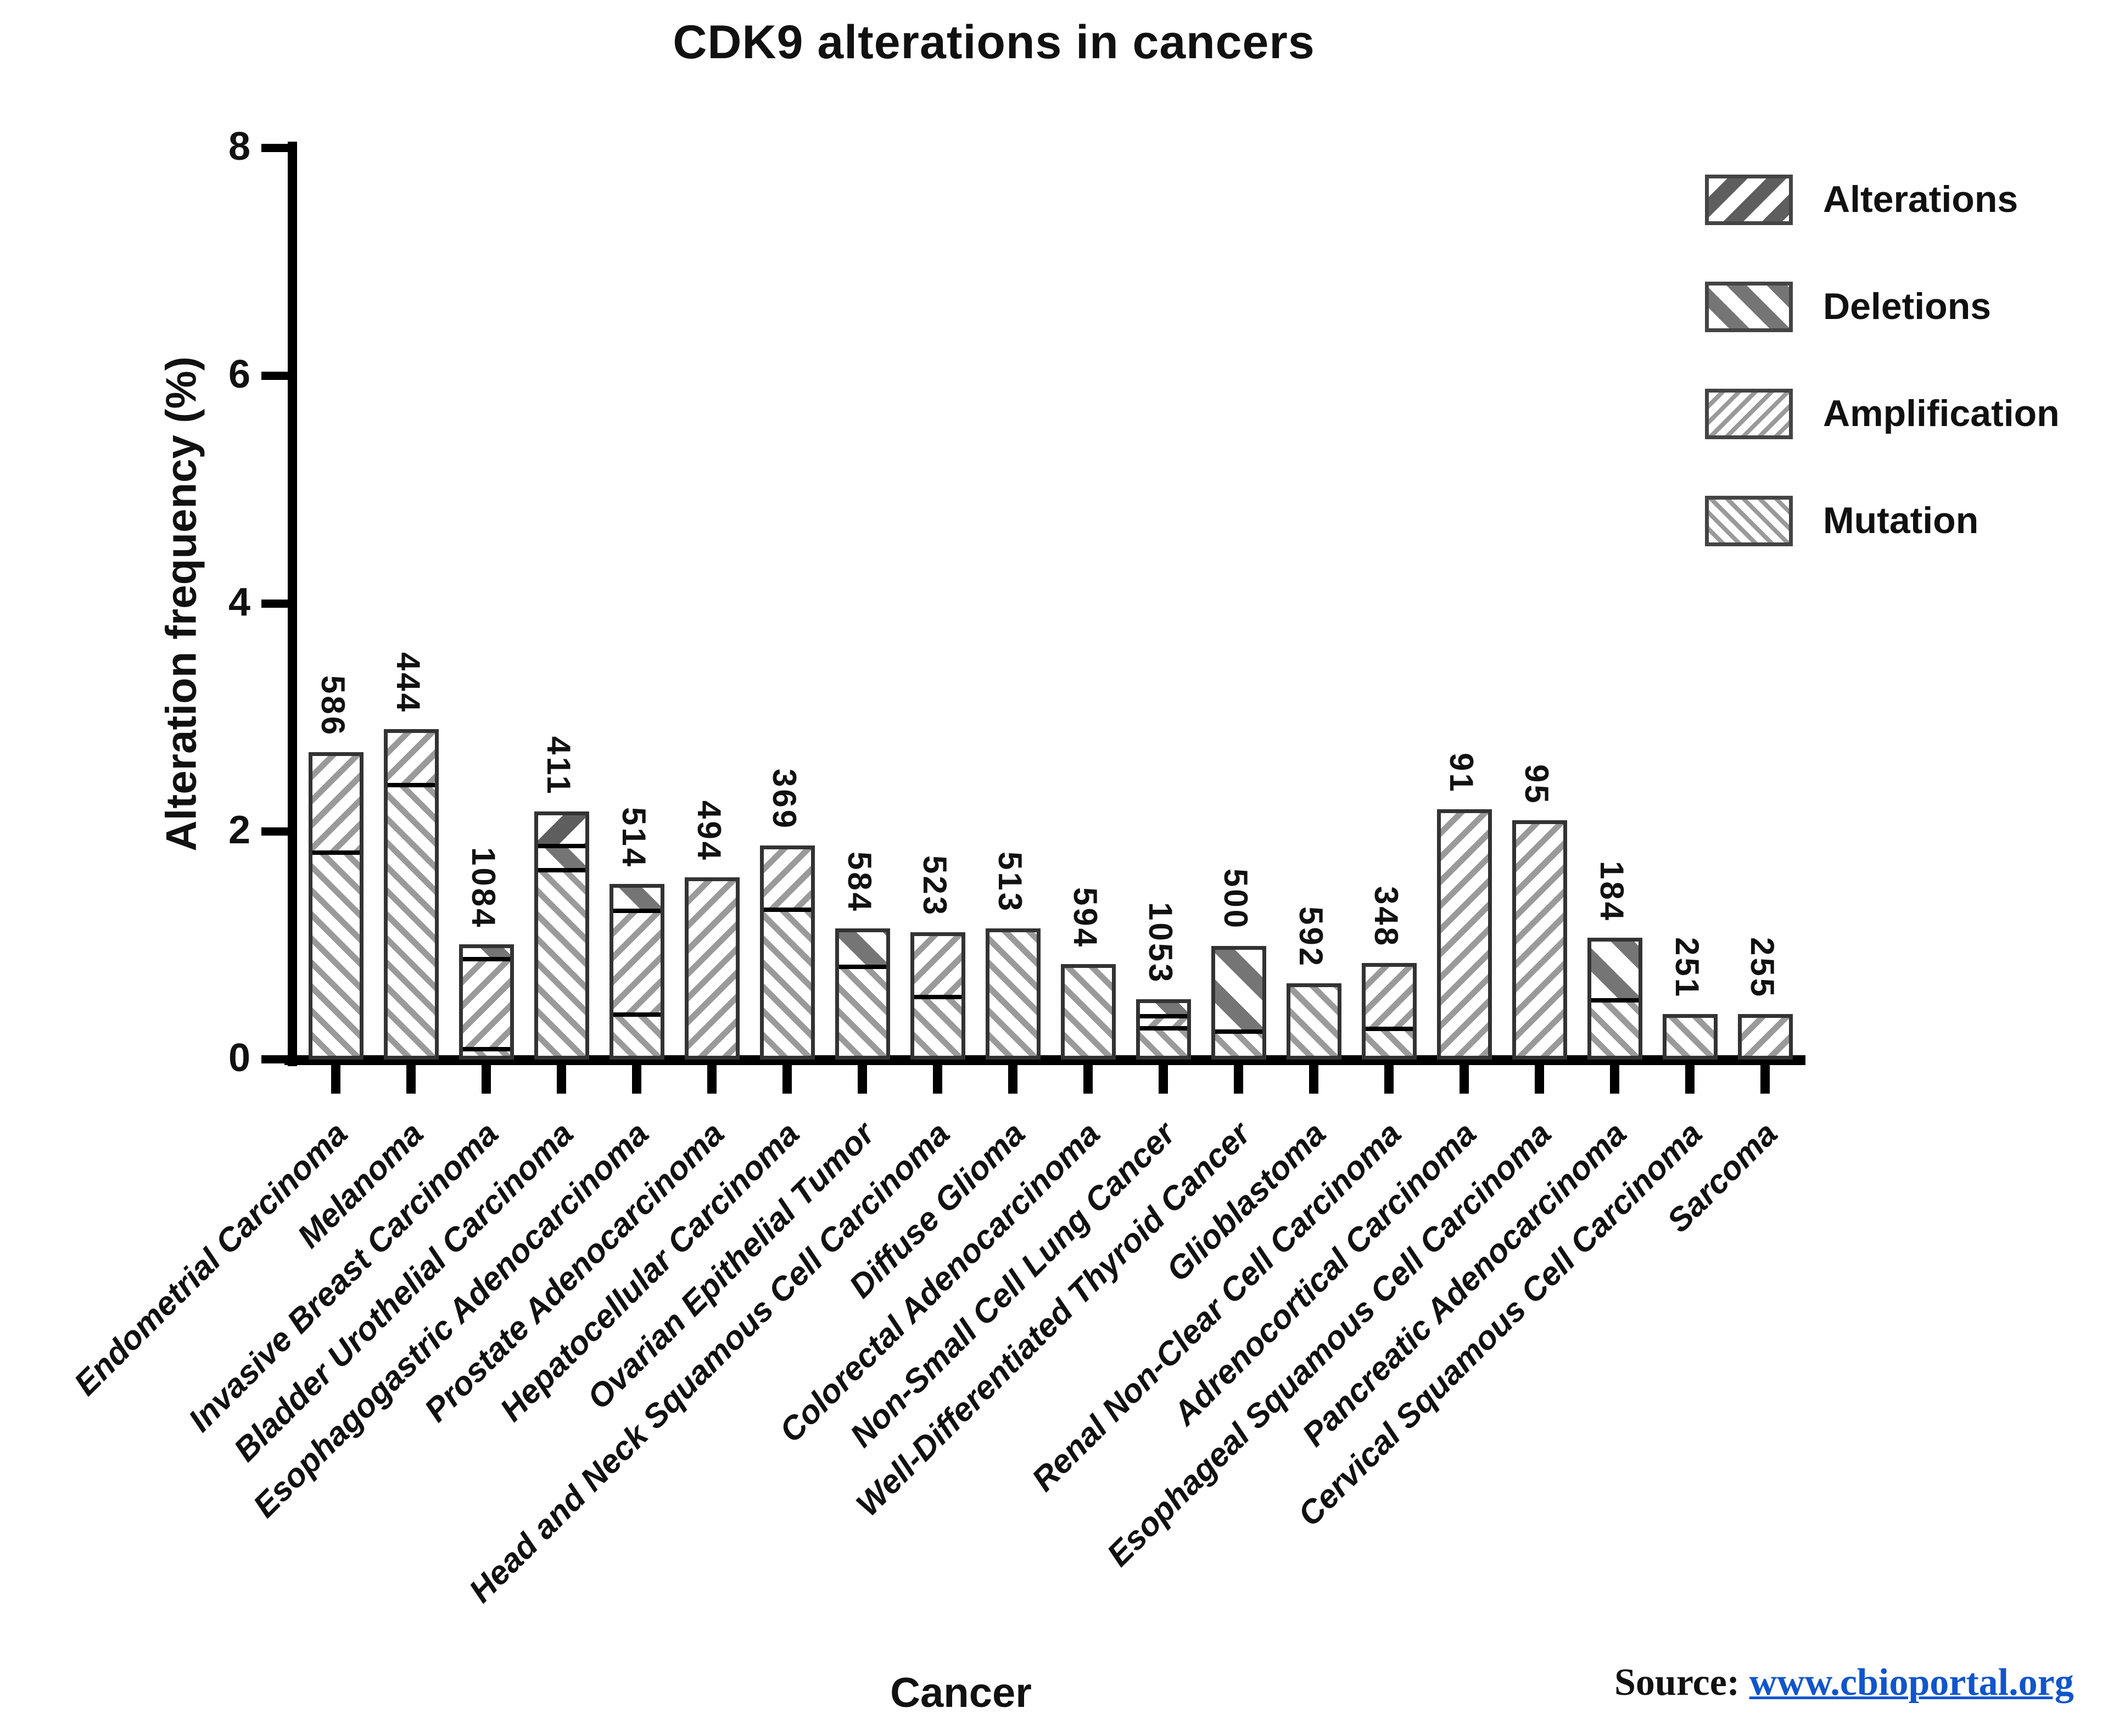  I want to click on sample-size-label: 584, so click(859, 883).